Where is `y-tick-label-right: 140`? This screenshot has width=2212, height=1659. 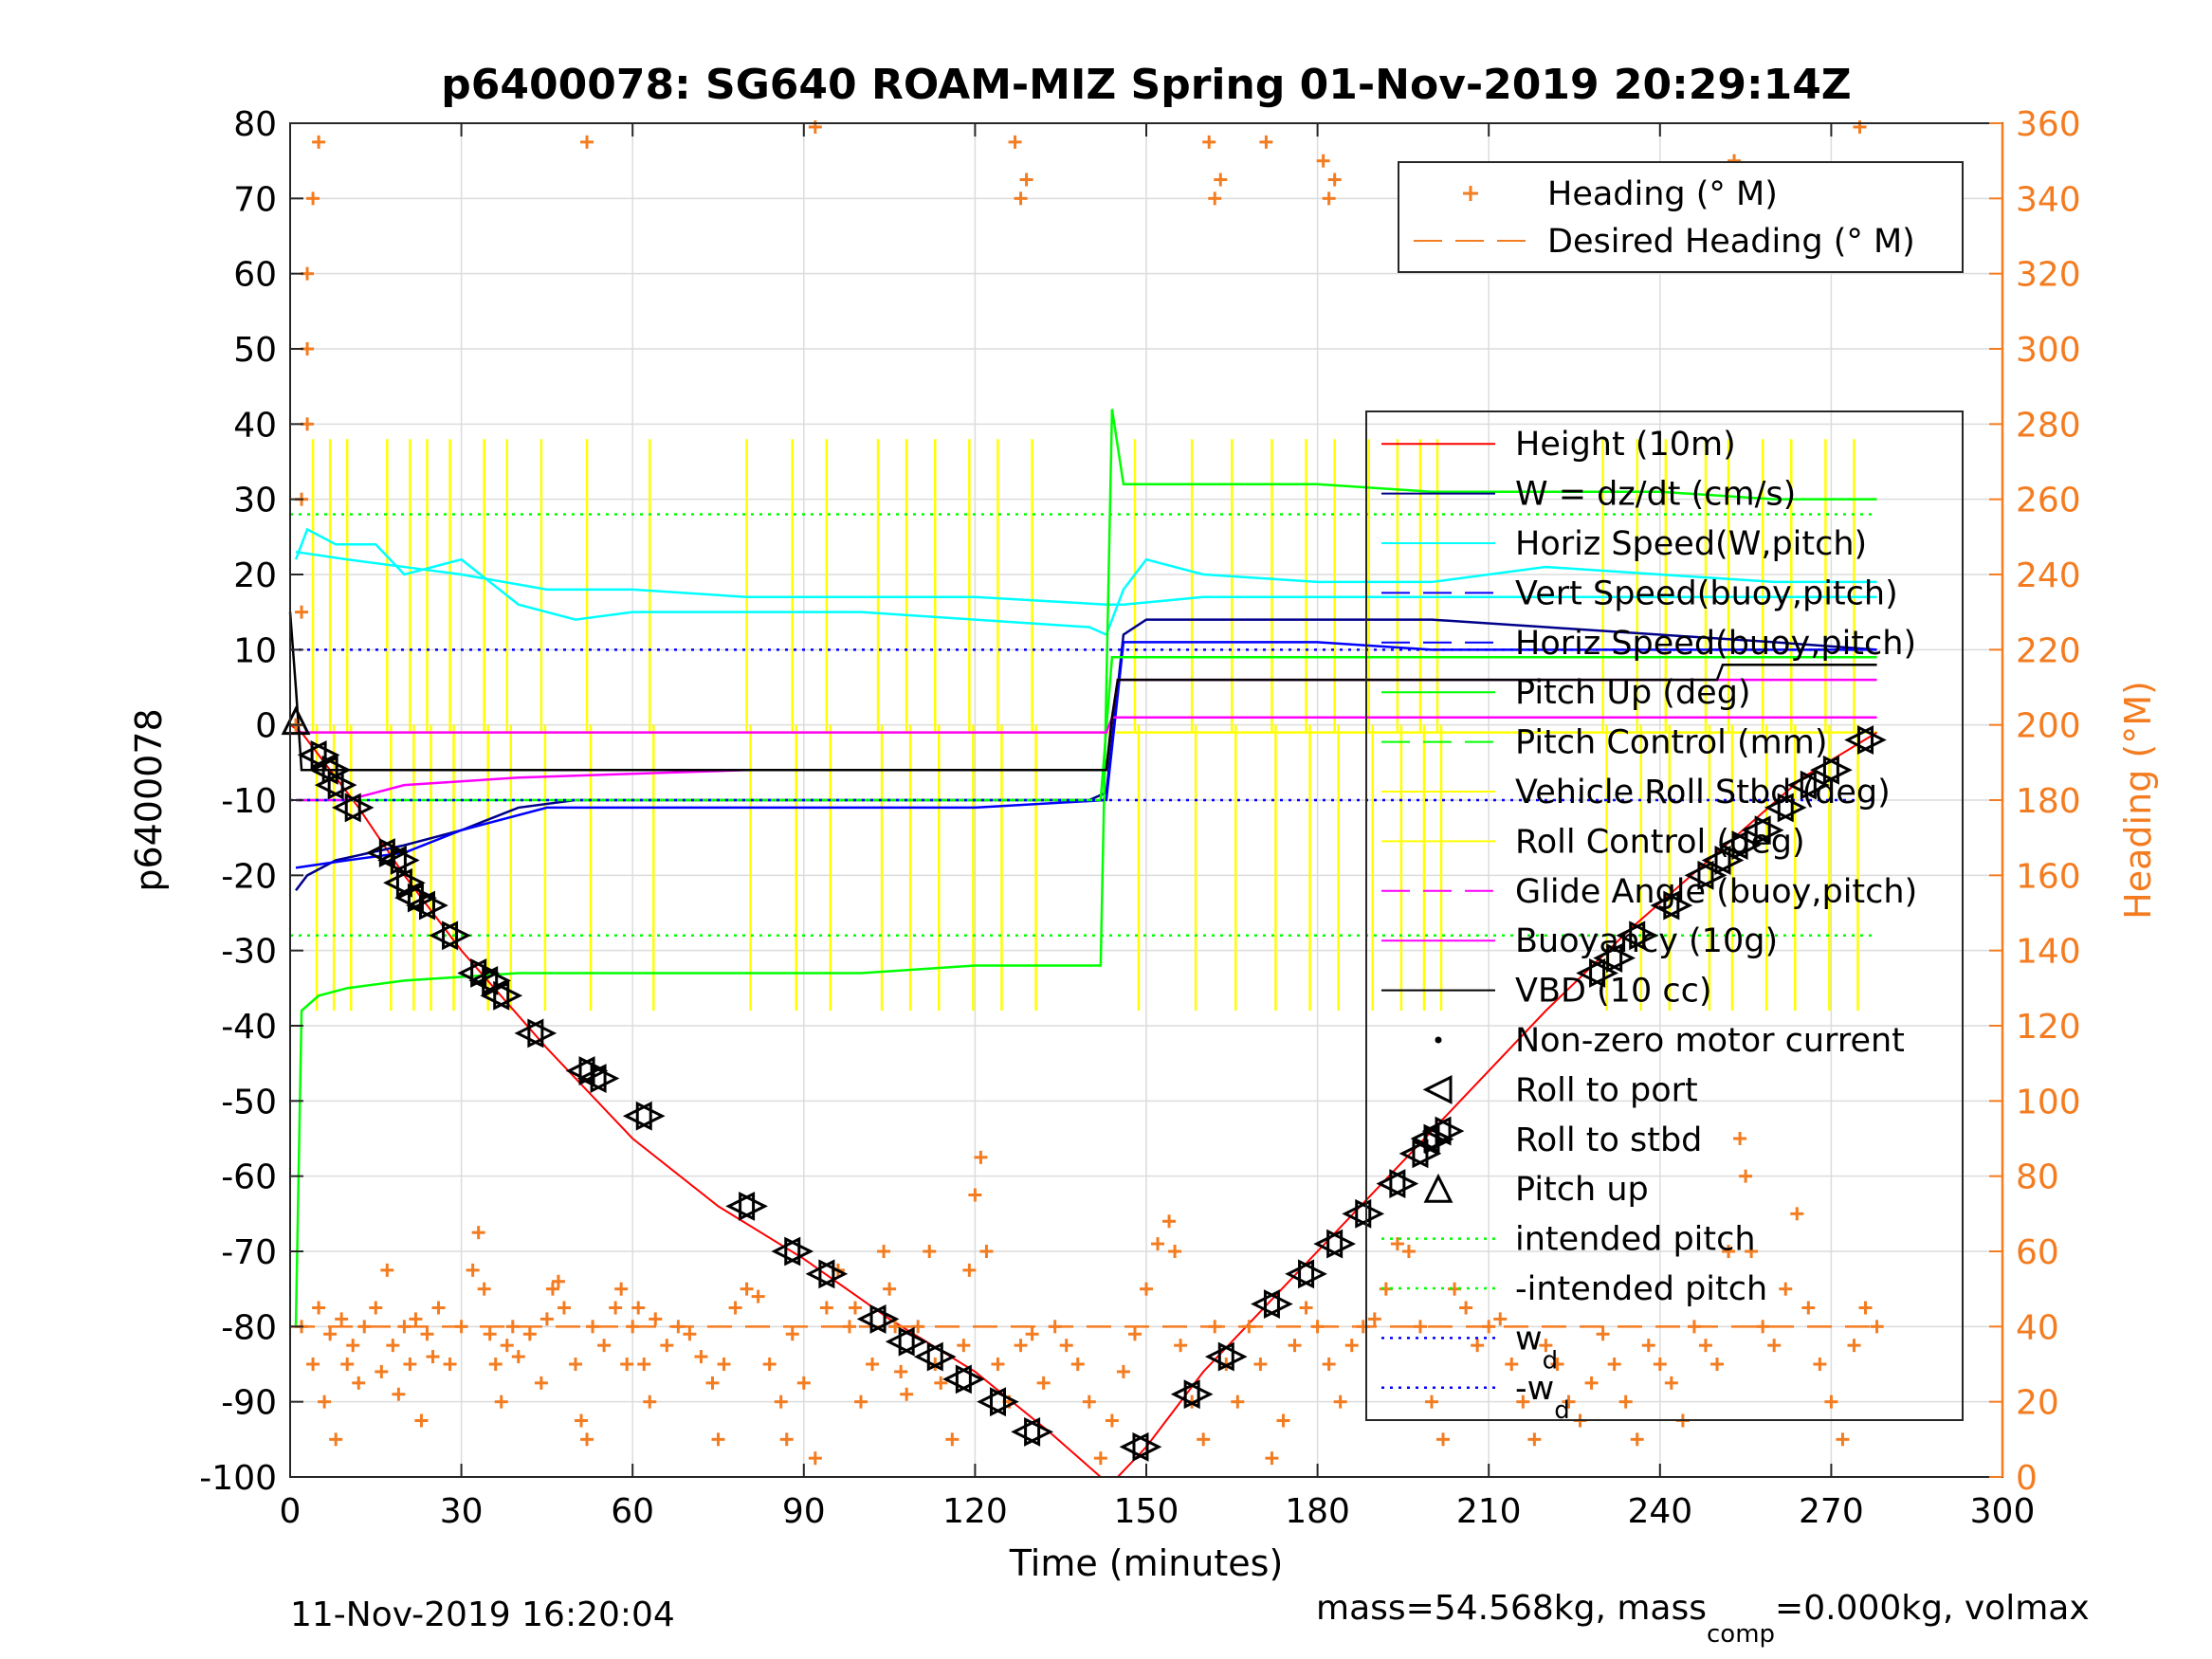
y-tick-label-right: 140 is located at coordinates (2048, 952).